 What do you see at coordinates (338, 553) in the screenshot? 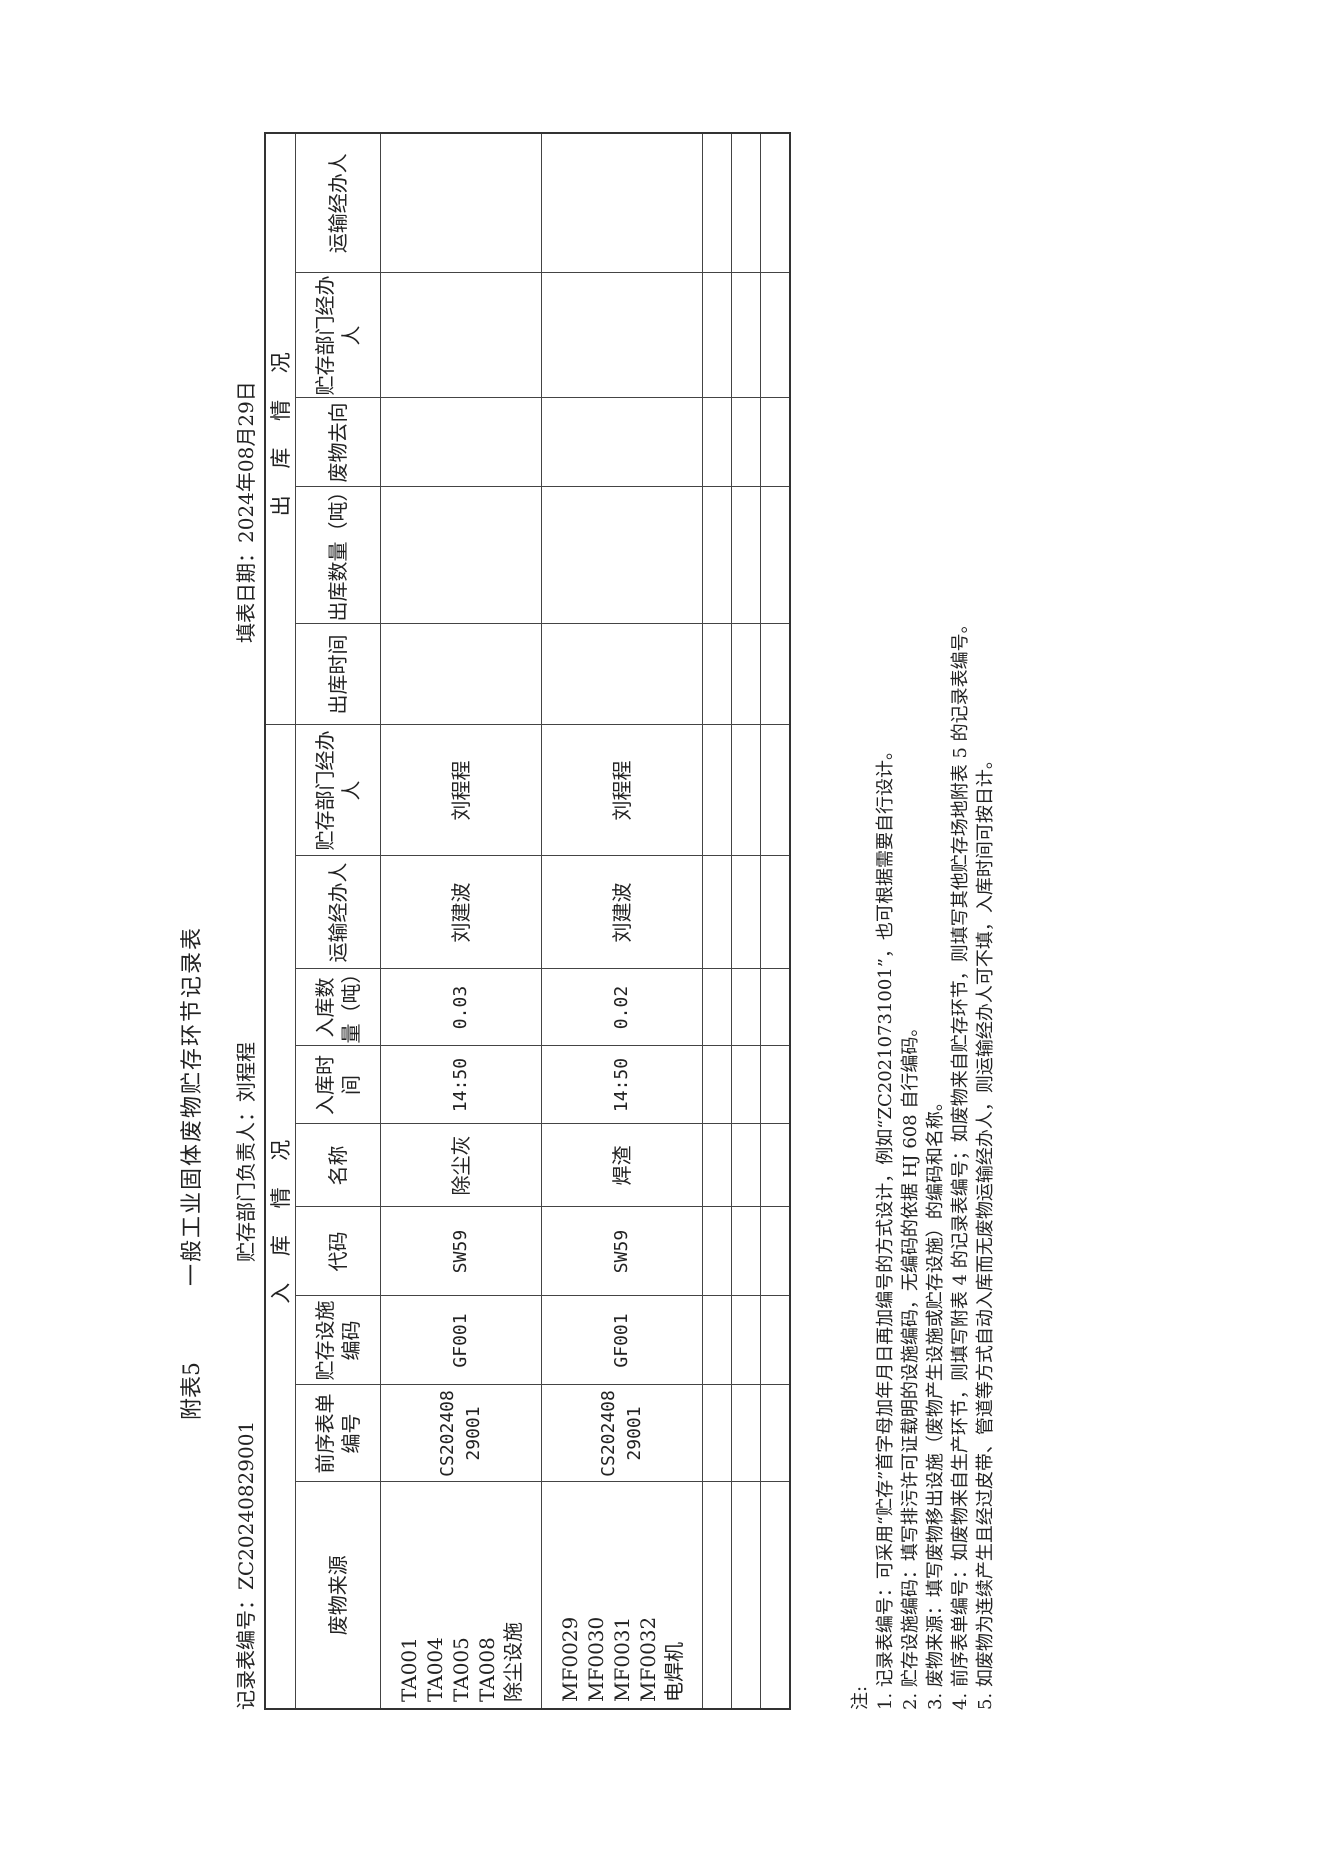
I see `column-header: 出库数量（吨）` at bounding box center [338, 553].